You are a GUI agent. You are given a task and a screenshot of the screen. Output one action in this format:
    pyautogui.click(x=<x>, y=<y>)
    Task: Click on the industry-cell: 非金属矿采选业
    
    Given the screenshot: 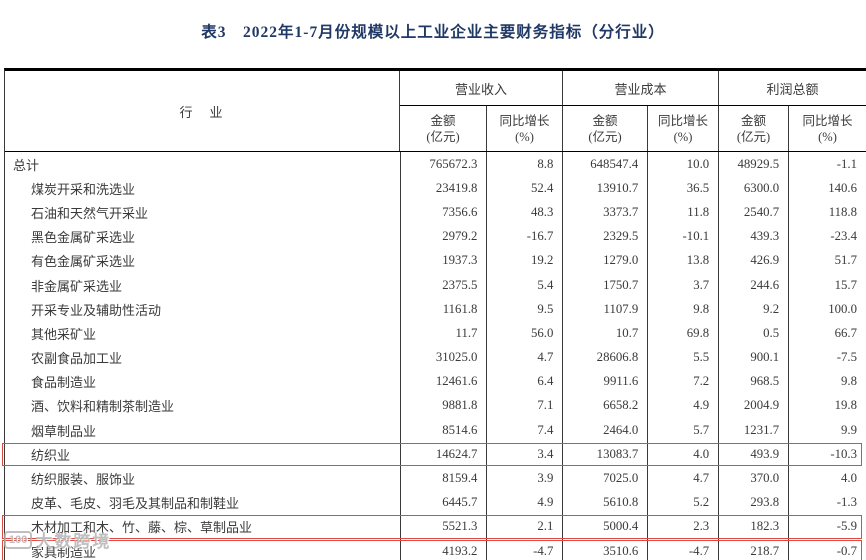 What is the action you would take?
    pyautogui.click(x=203, y=285)
    